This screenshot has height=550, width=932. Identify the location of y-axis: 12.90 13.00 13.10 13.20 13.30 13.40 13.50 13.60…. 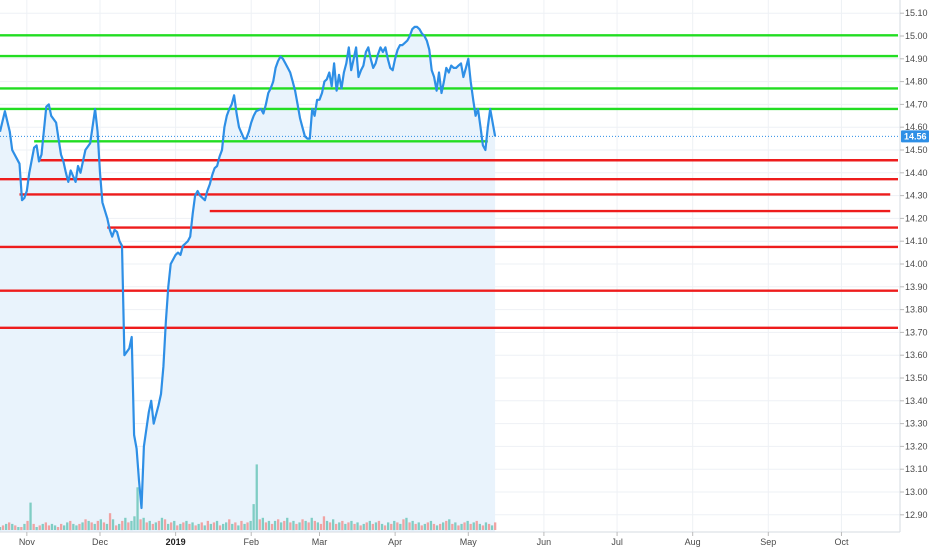
(913, 266).